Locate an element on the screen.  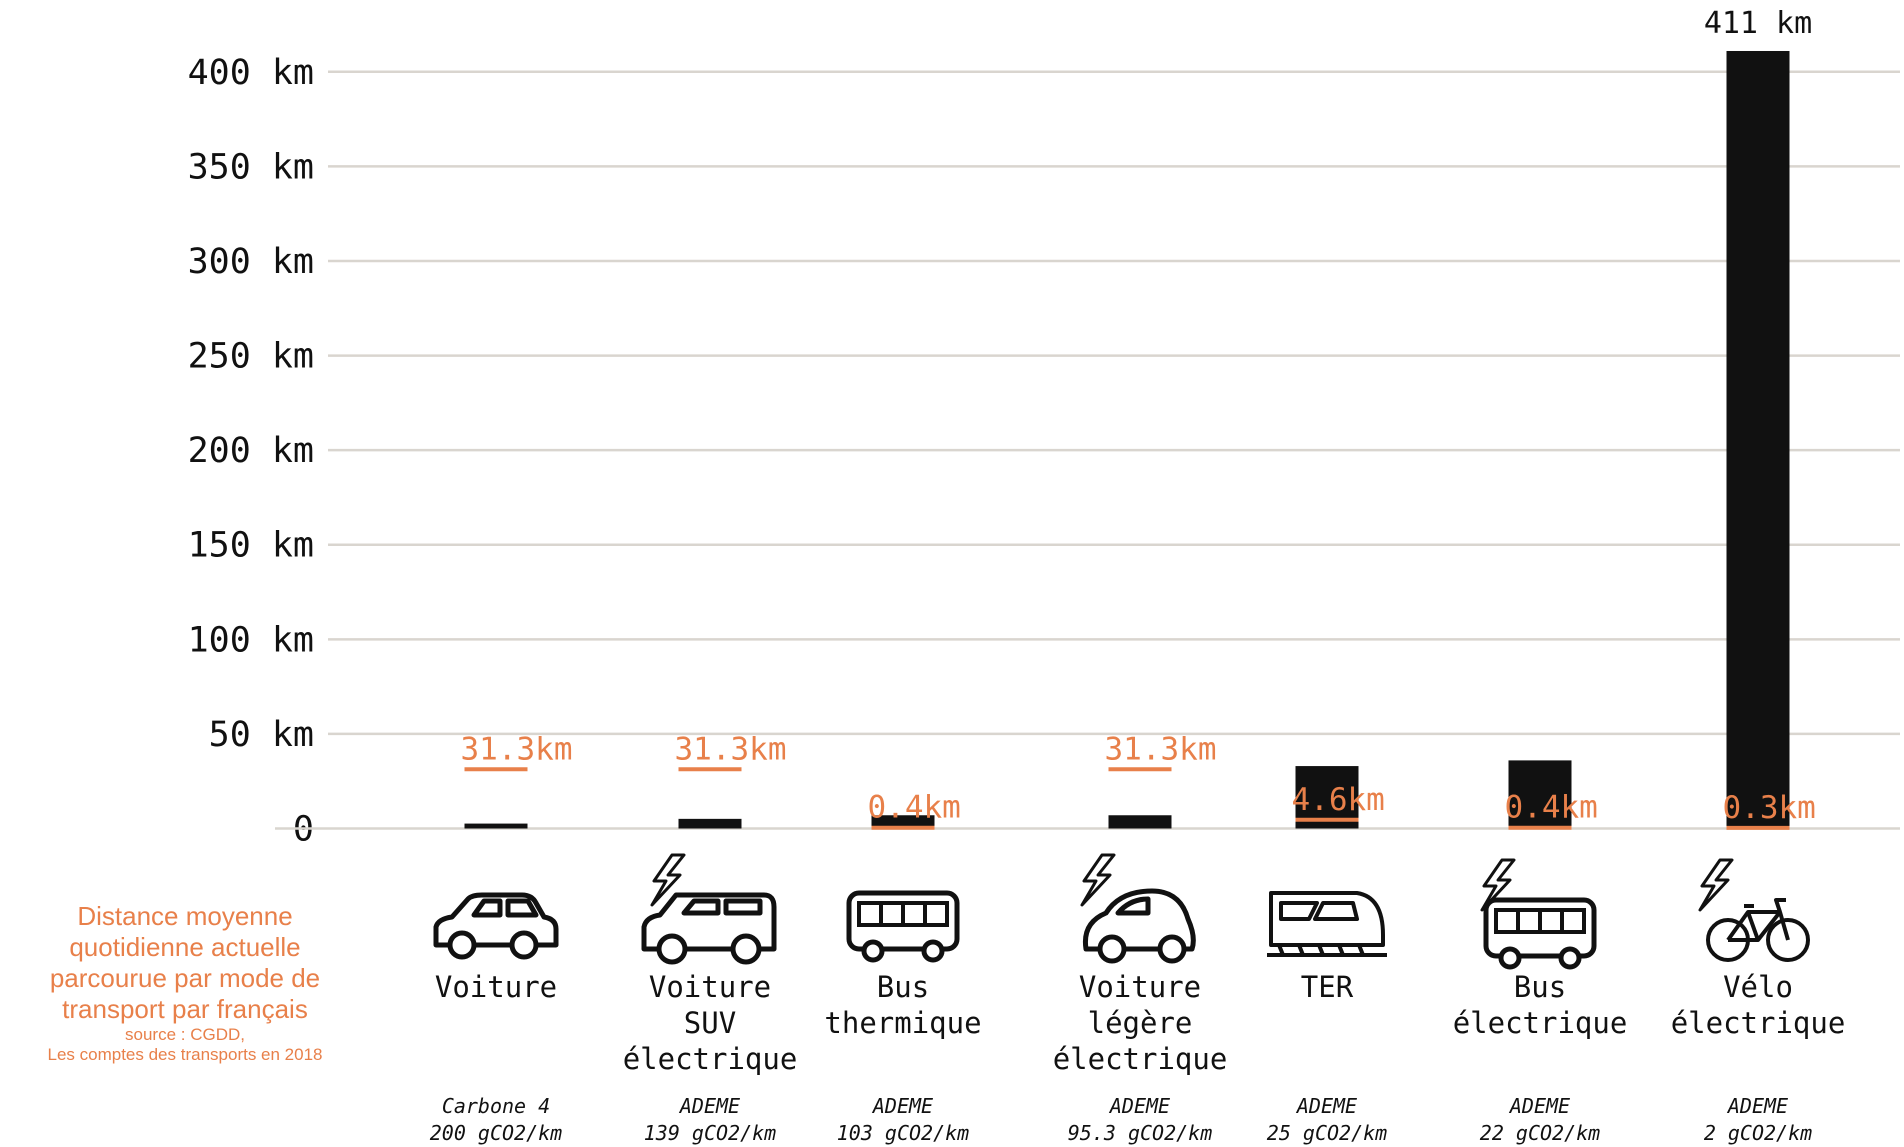
x-tick-label: légère is located at coordinates (1140, 1023).